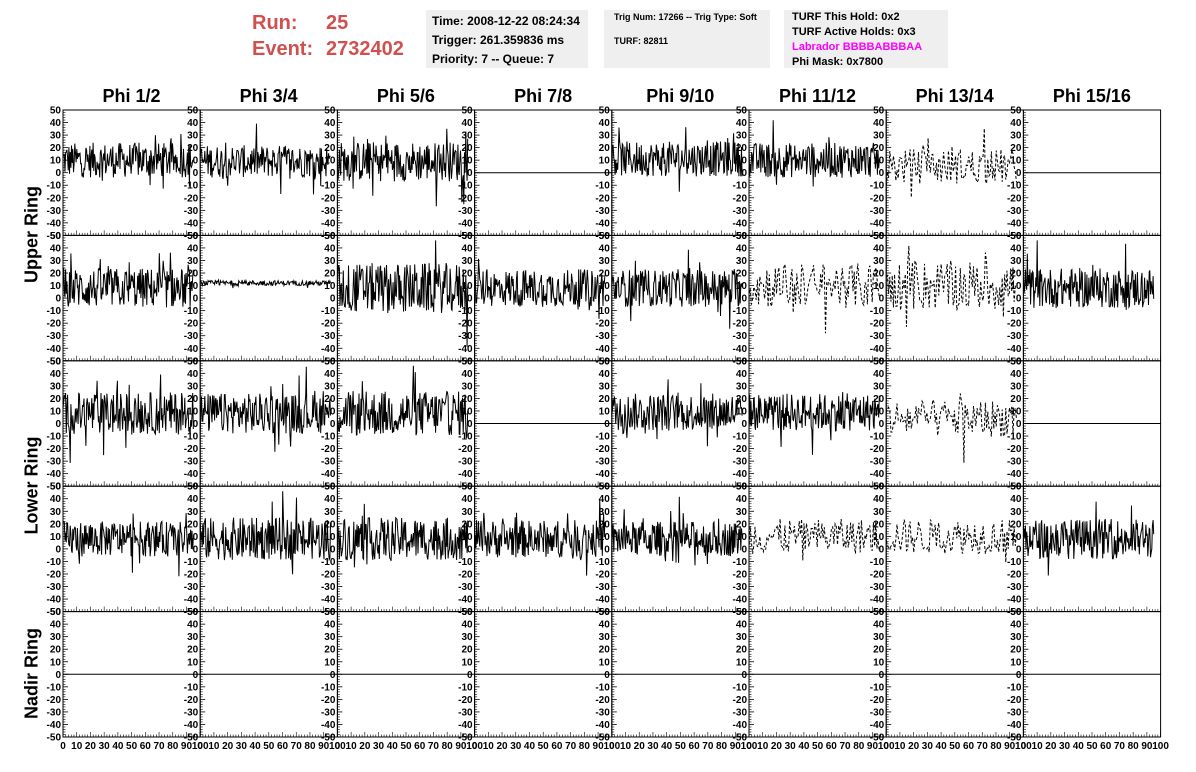 This screenshot has height=772, width=1196. I want to click on x-tick-label: 10, so click(489, 746).